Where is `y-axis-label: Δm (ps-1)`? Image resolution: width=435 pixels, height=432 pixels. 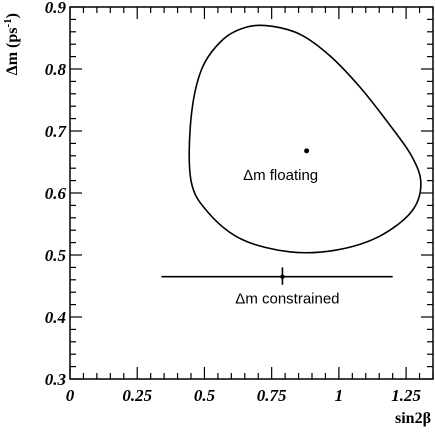 y-axis-label: Δm (ps-1) is located at coordinates (11, 44).